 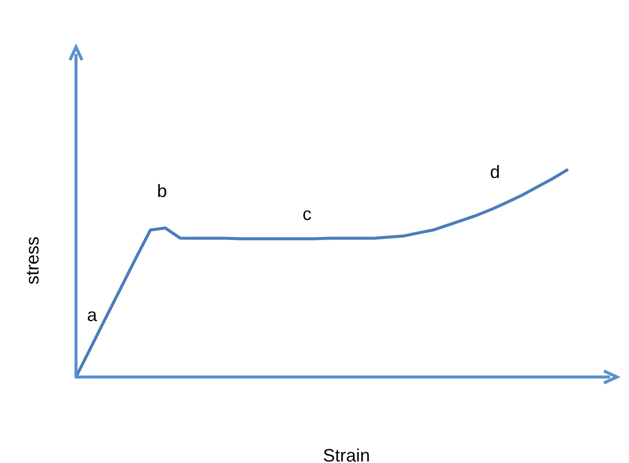 I want to click on x-axis-title: Strain, so click(x=346, y=454).